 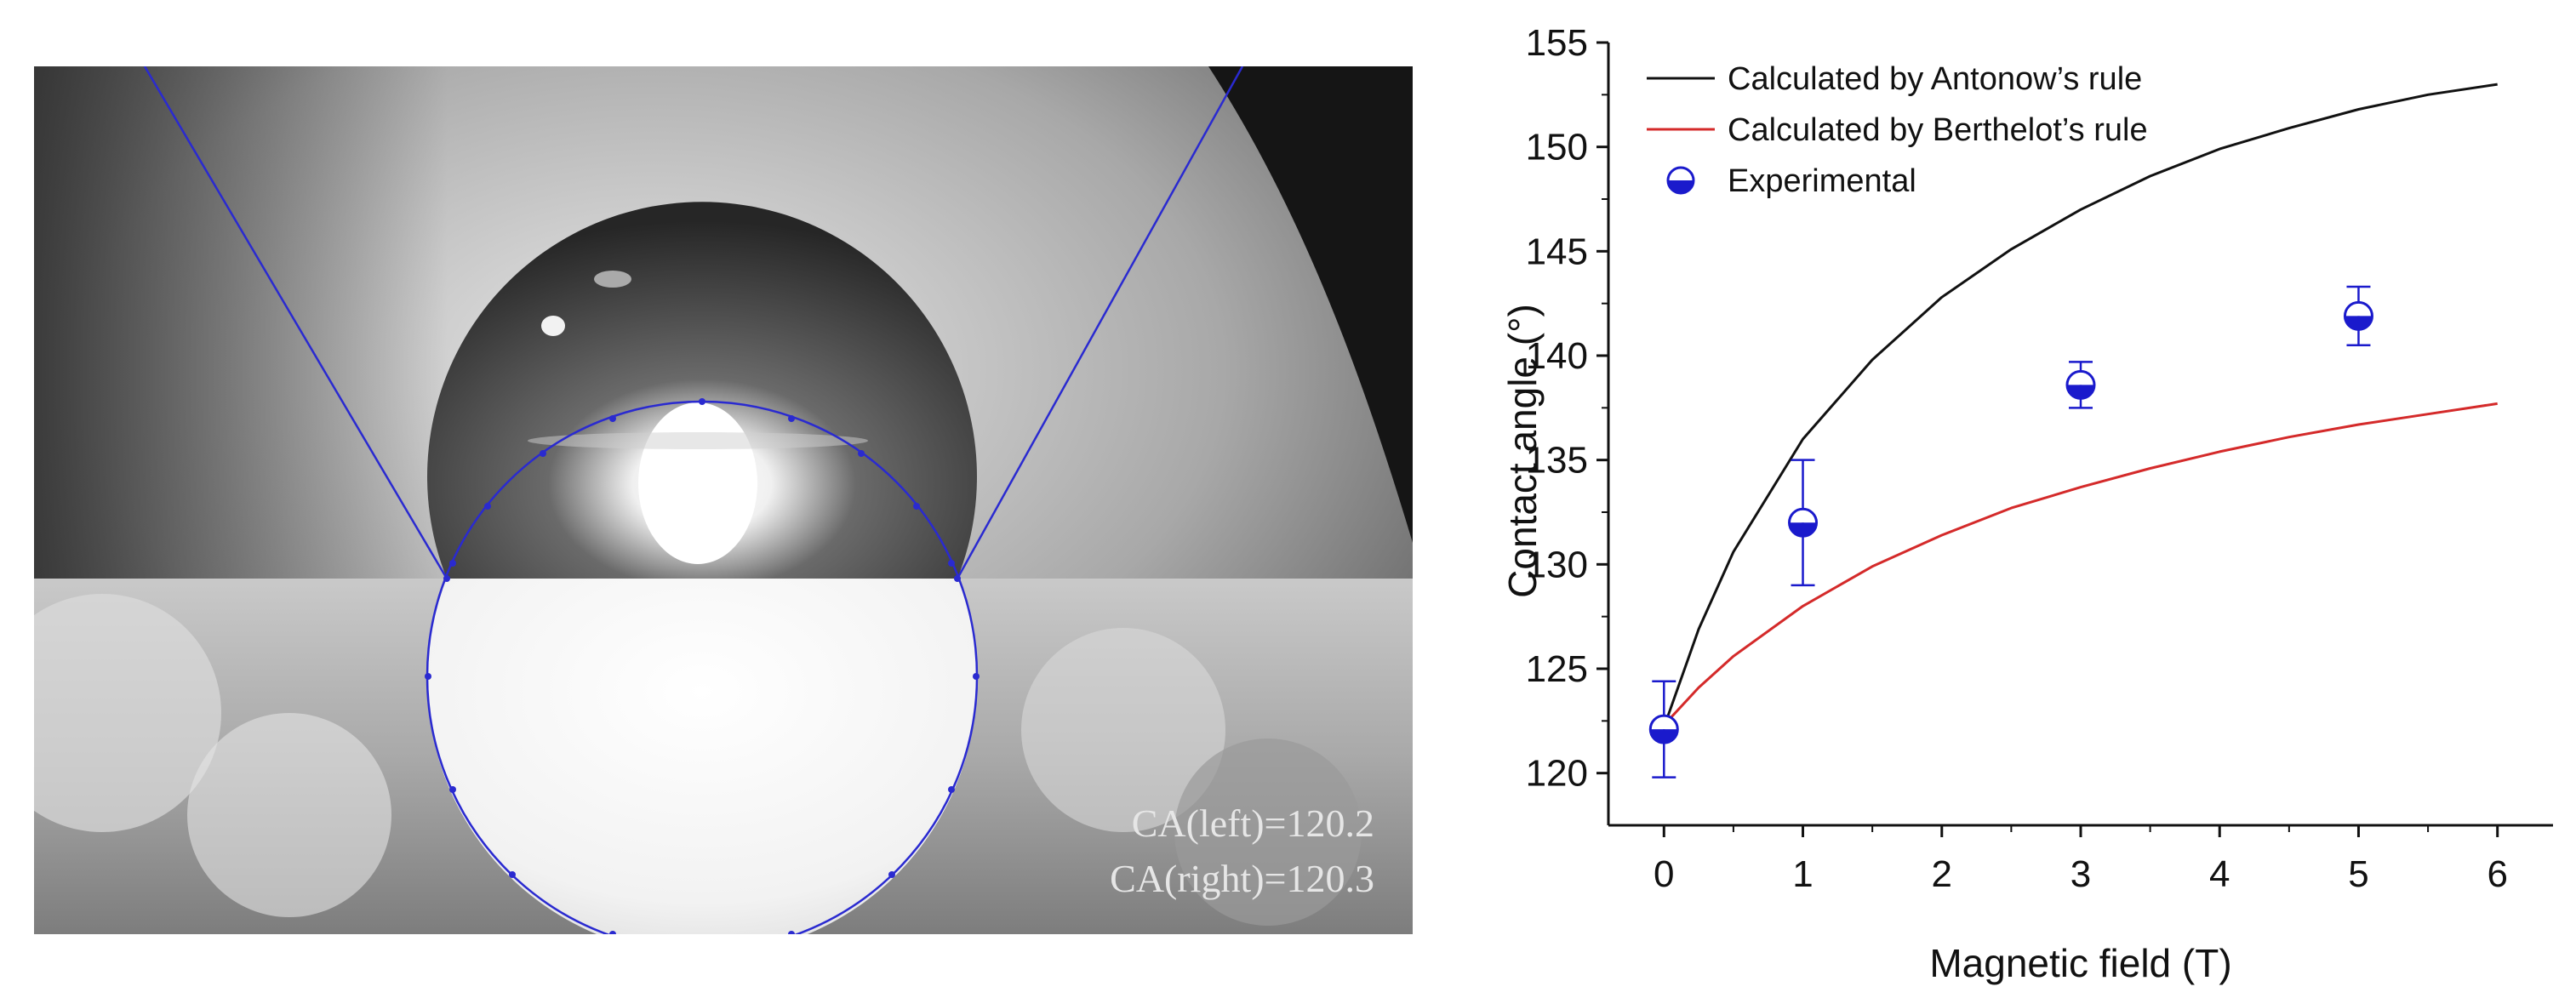 What do you see at coordinates (1802, 874) in the screenshot?
I see `x-tick-label: 1` at bounding box center [1802, 874].